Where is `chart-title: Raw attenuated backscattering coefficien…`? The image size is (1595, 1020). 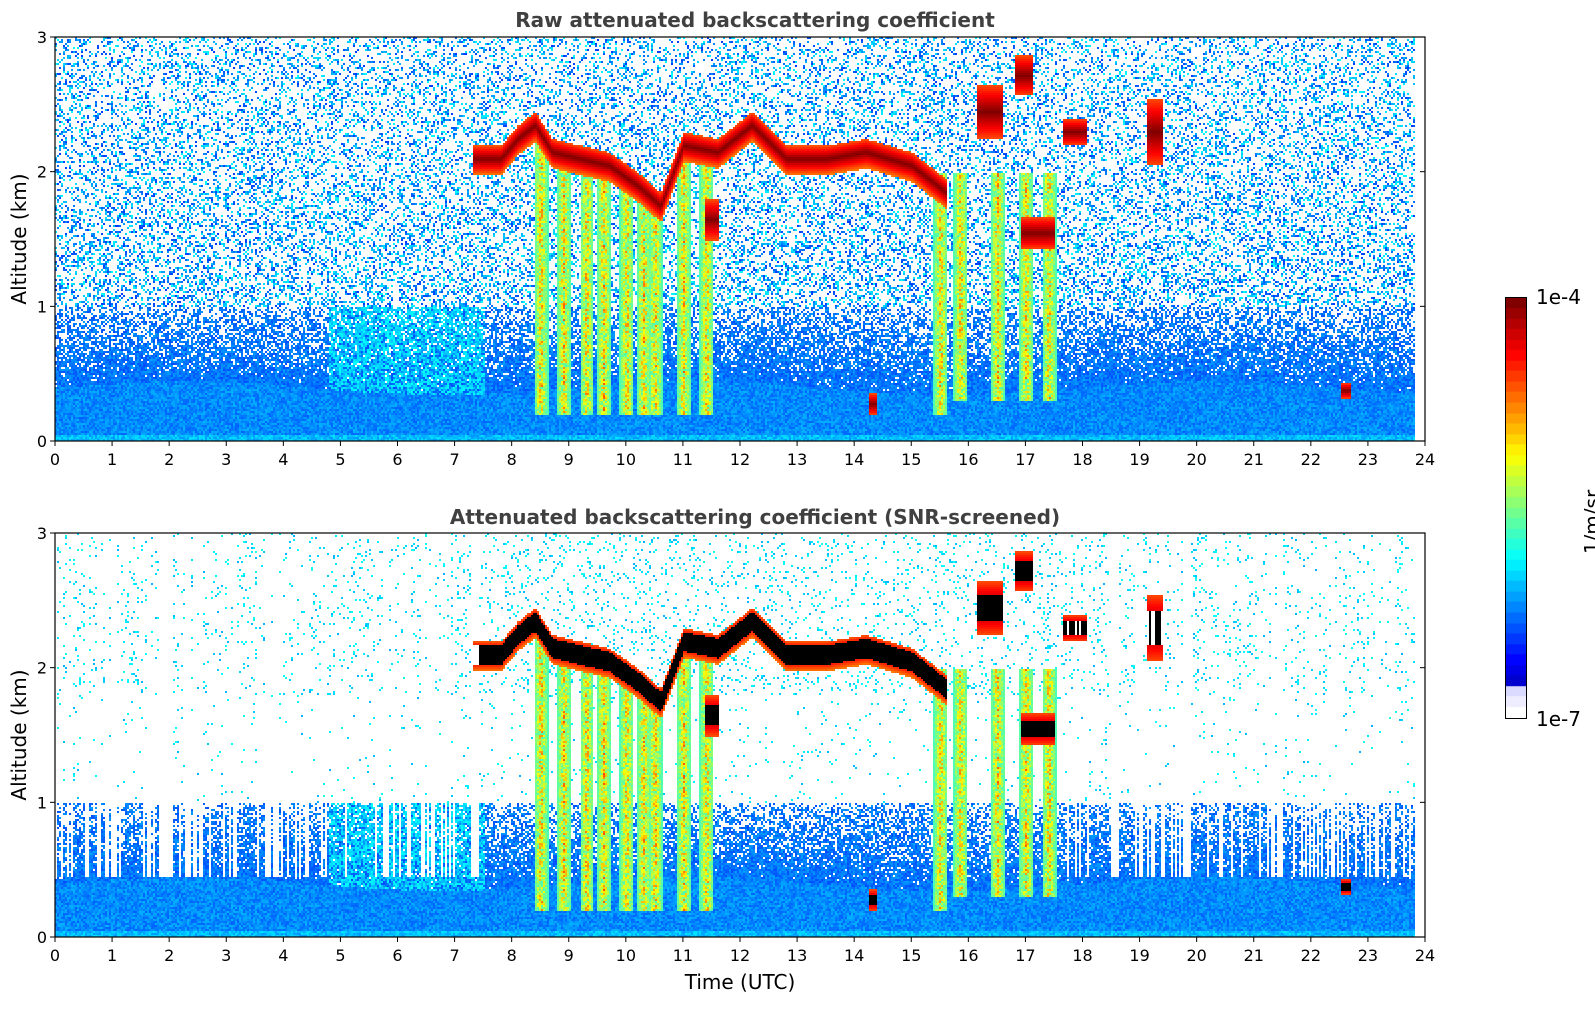
chart-title: Raw attenuated backscattering coefficien… is located at coordinates (755, 20).